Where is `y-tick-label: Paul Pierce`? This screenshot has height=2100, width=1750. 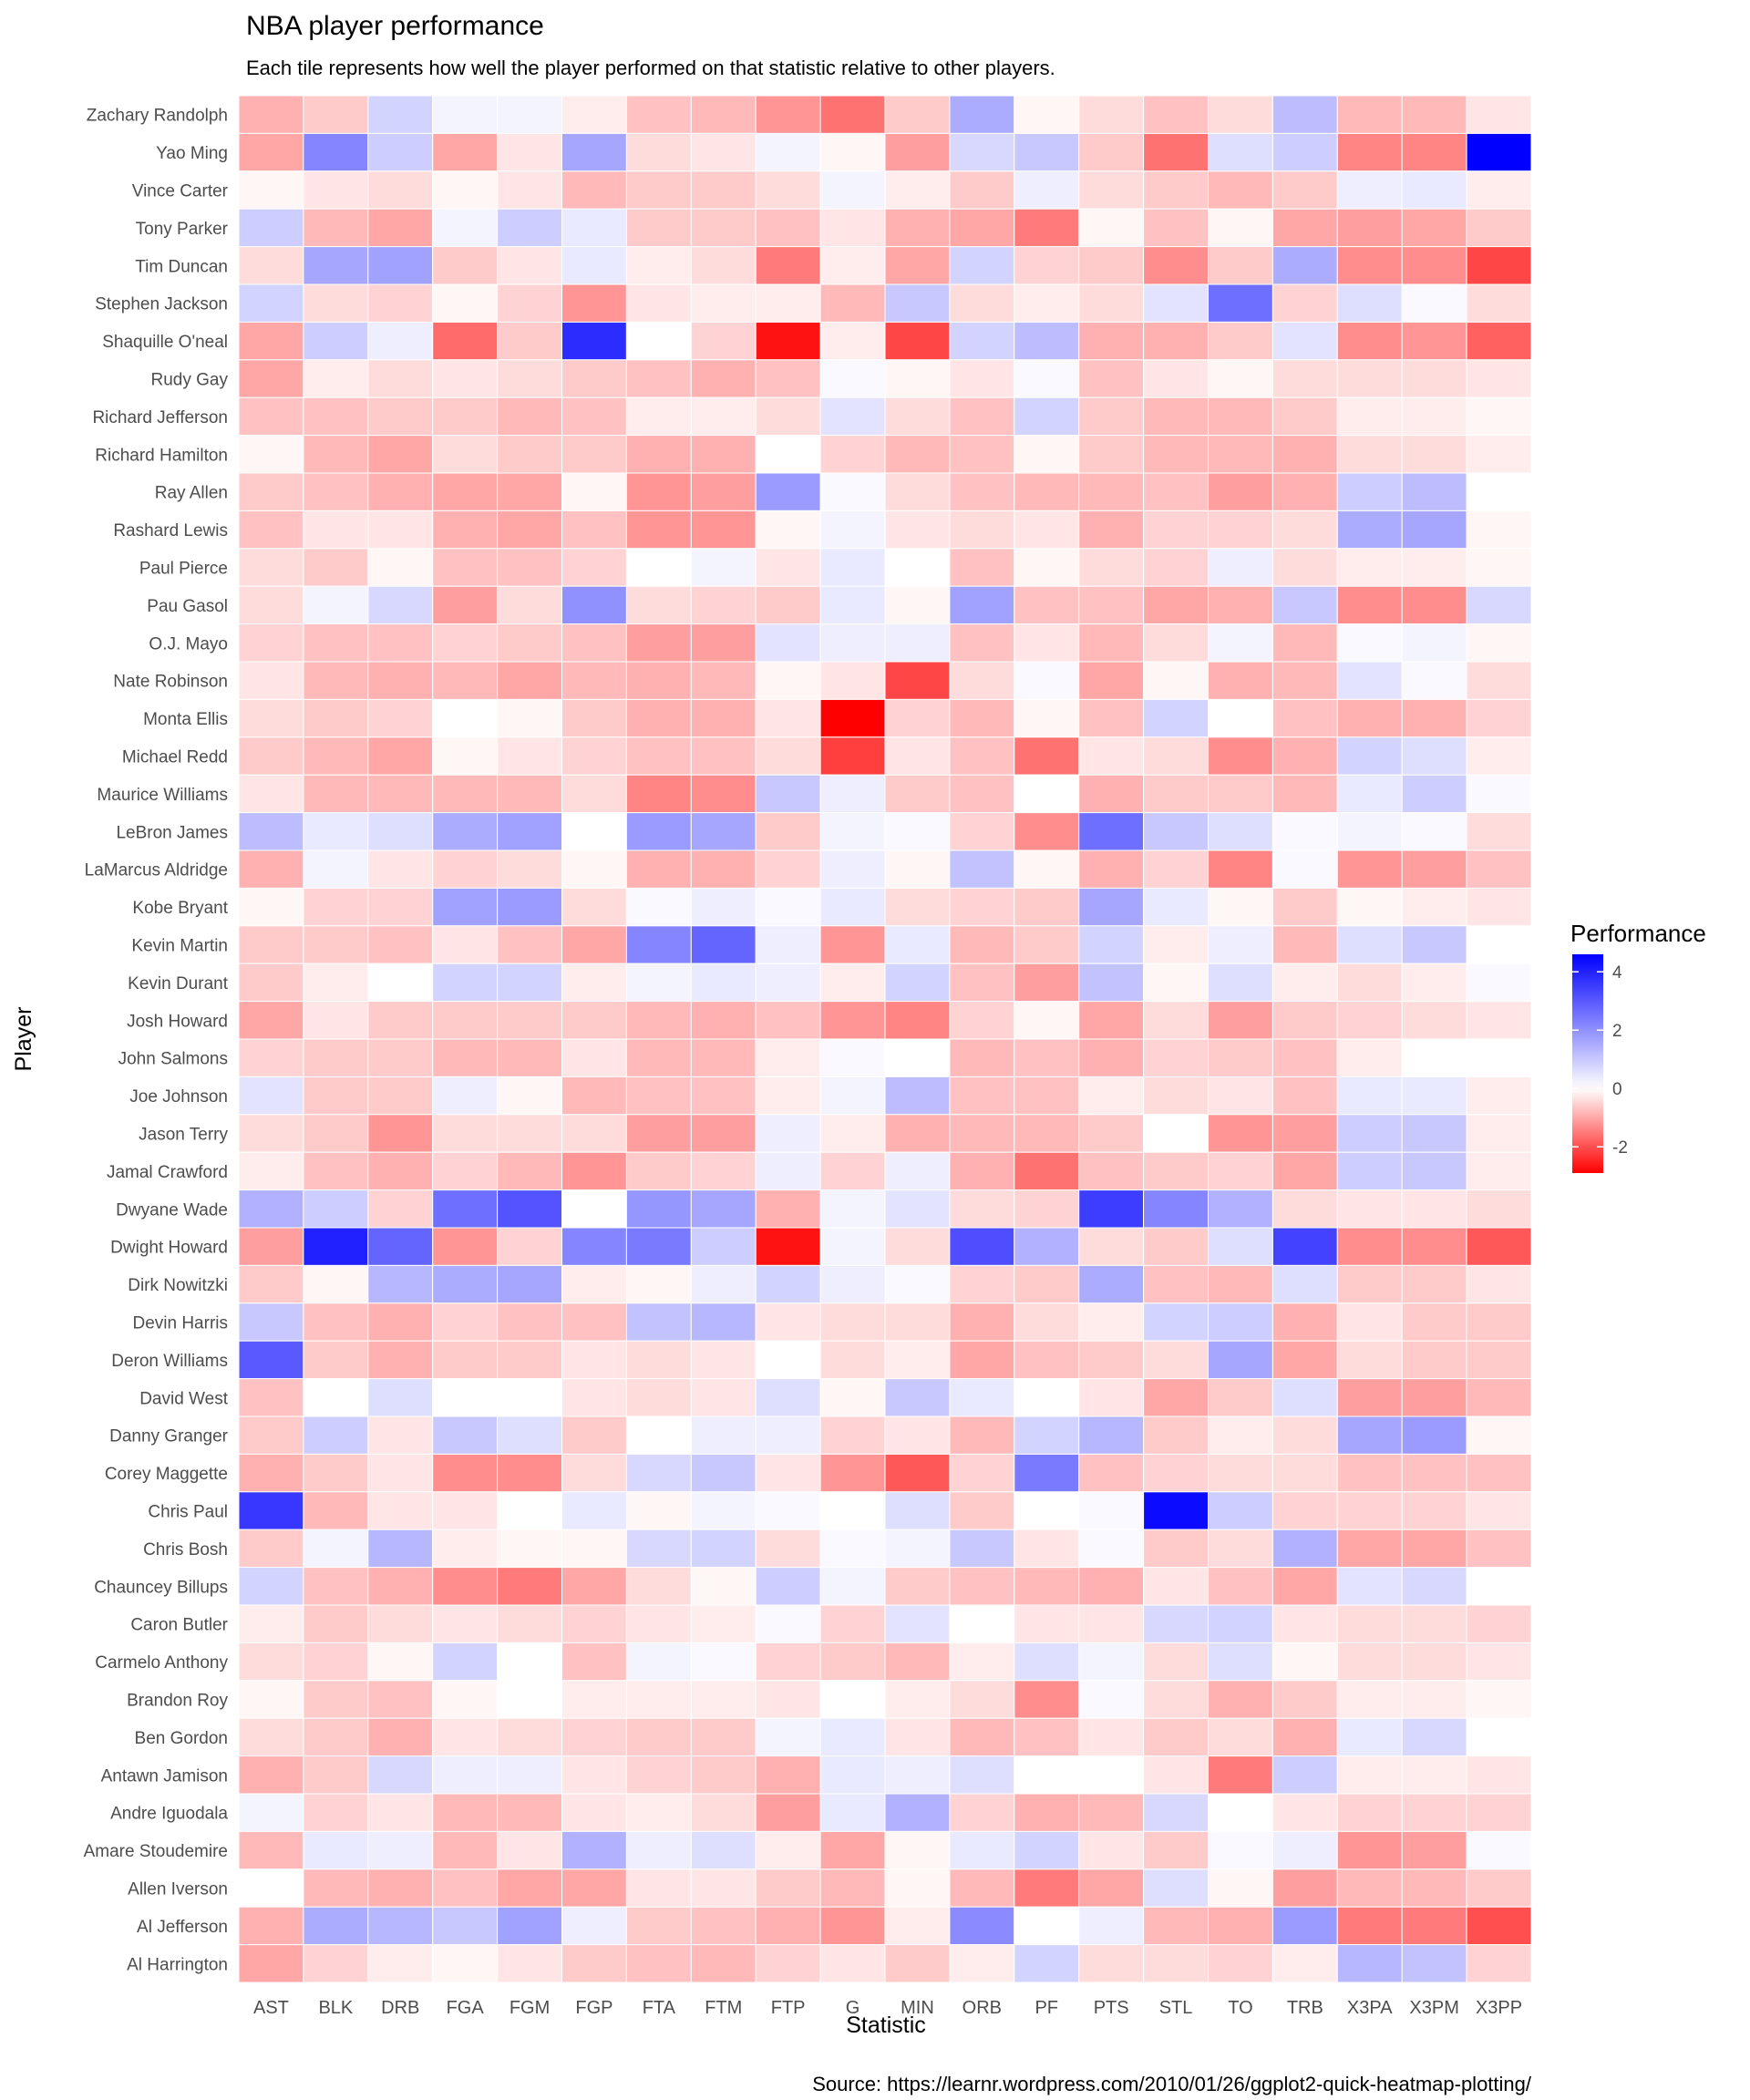
y-tick-label: Paul Pierce is located at coordinates (184, 569).